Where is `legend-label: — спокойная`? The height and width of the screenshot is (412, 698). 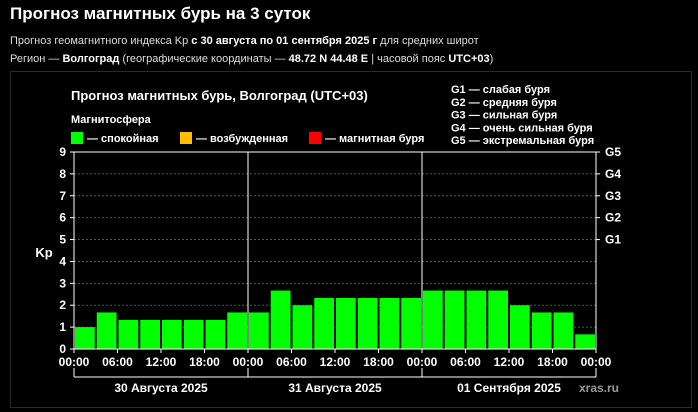 legend-label: — спокойная is located at coordinates (123, 139).